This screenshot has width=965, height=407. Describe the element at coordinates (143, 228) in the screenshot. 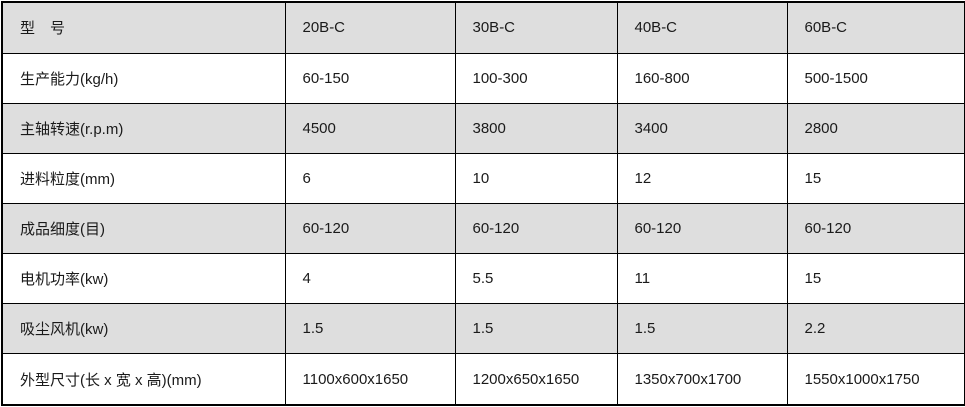

I see `row-label-cell: 成品细度(目)` at that location.